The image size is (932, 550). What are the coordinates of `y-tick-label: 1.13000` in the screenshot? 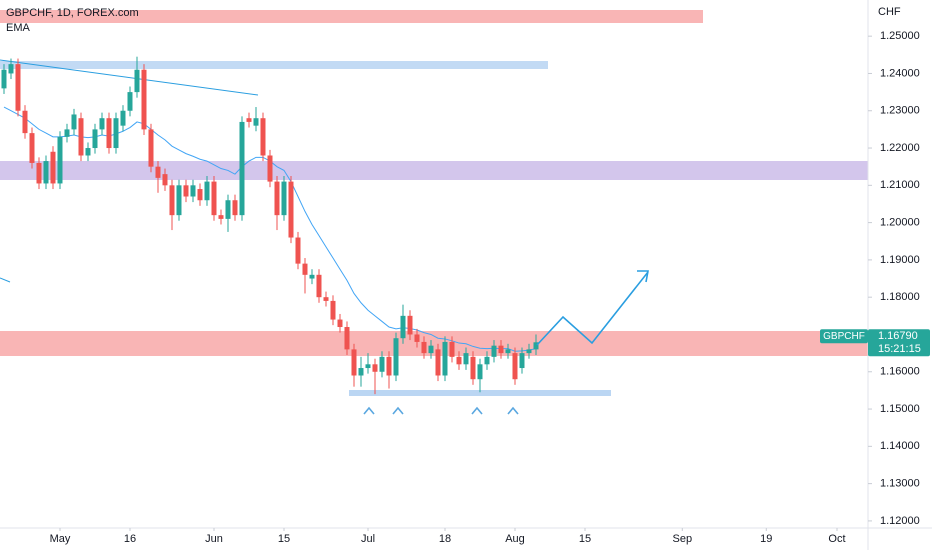 It's located at (900, 484).